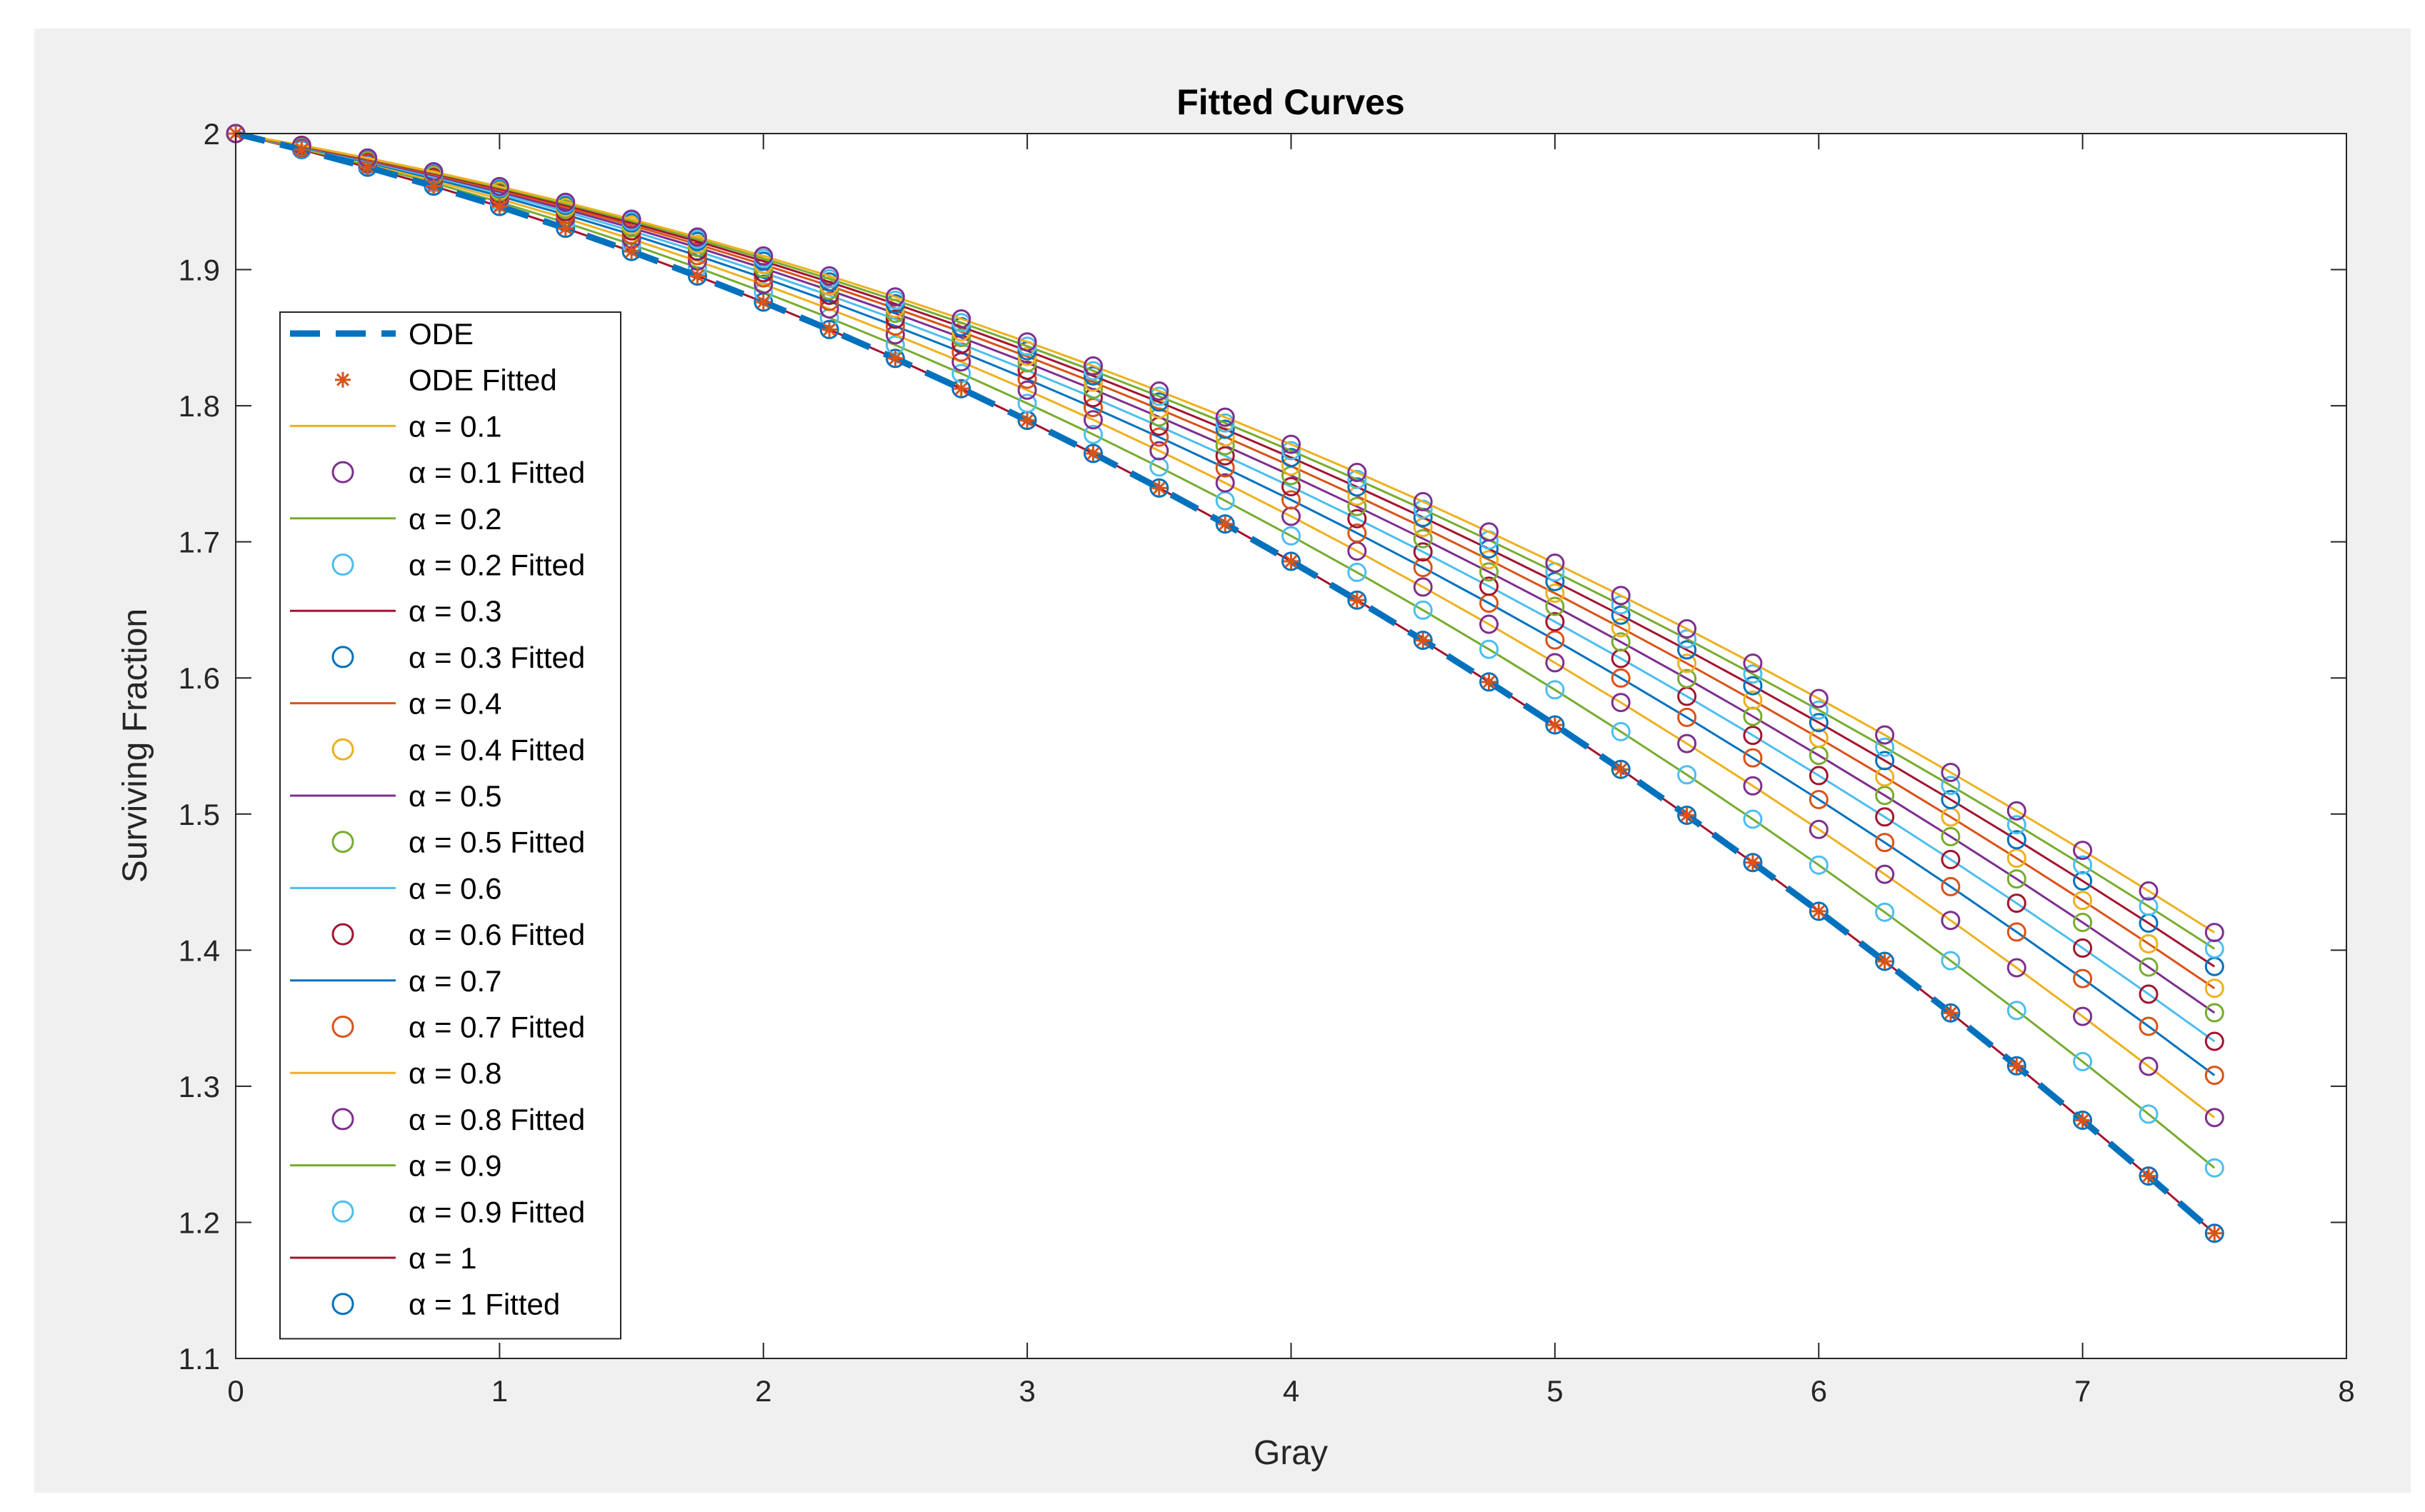 The width and height of the screenshot is (2425, 1512). Describe the element at coordinates (441, 334) in the screenshot. I see `legend-label: ODE` at that location.